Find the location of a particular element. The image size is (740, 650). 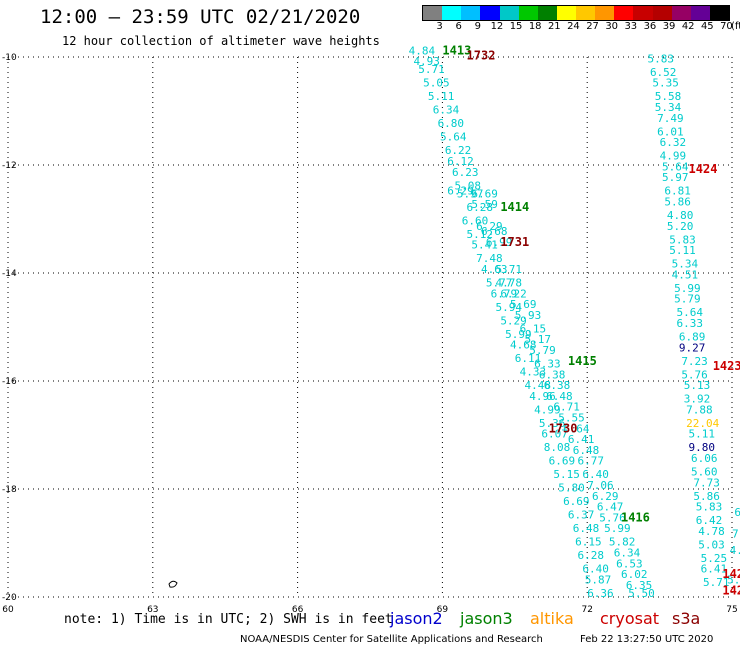

lon-tick-label: 60 is located at coordinates (8, 610).